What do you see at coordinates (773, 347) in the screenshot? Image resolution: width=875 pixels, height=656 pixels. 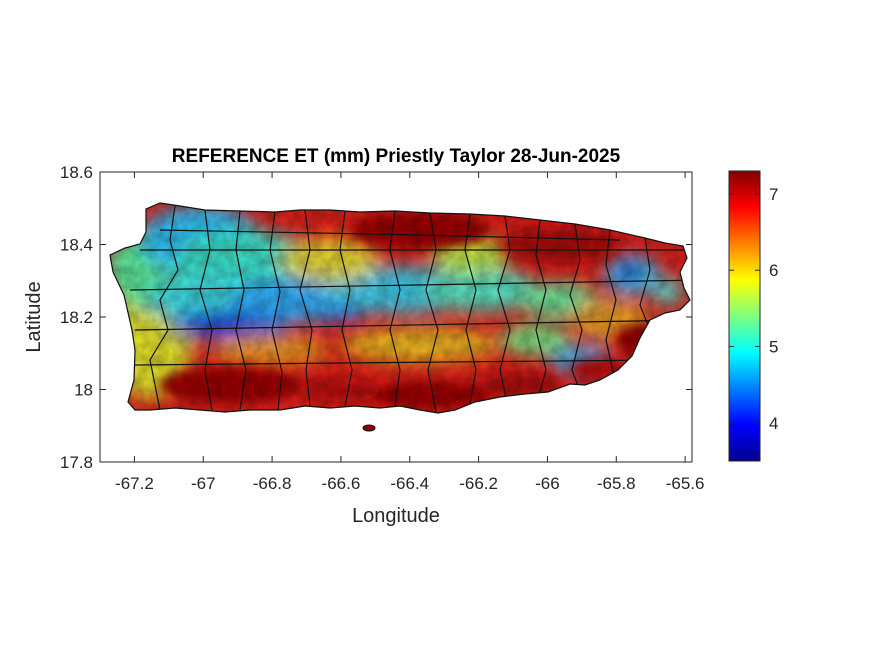 I see `colorbar-tick-label: 5` at bounding box center [773, 347].